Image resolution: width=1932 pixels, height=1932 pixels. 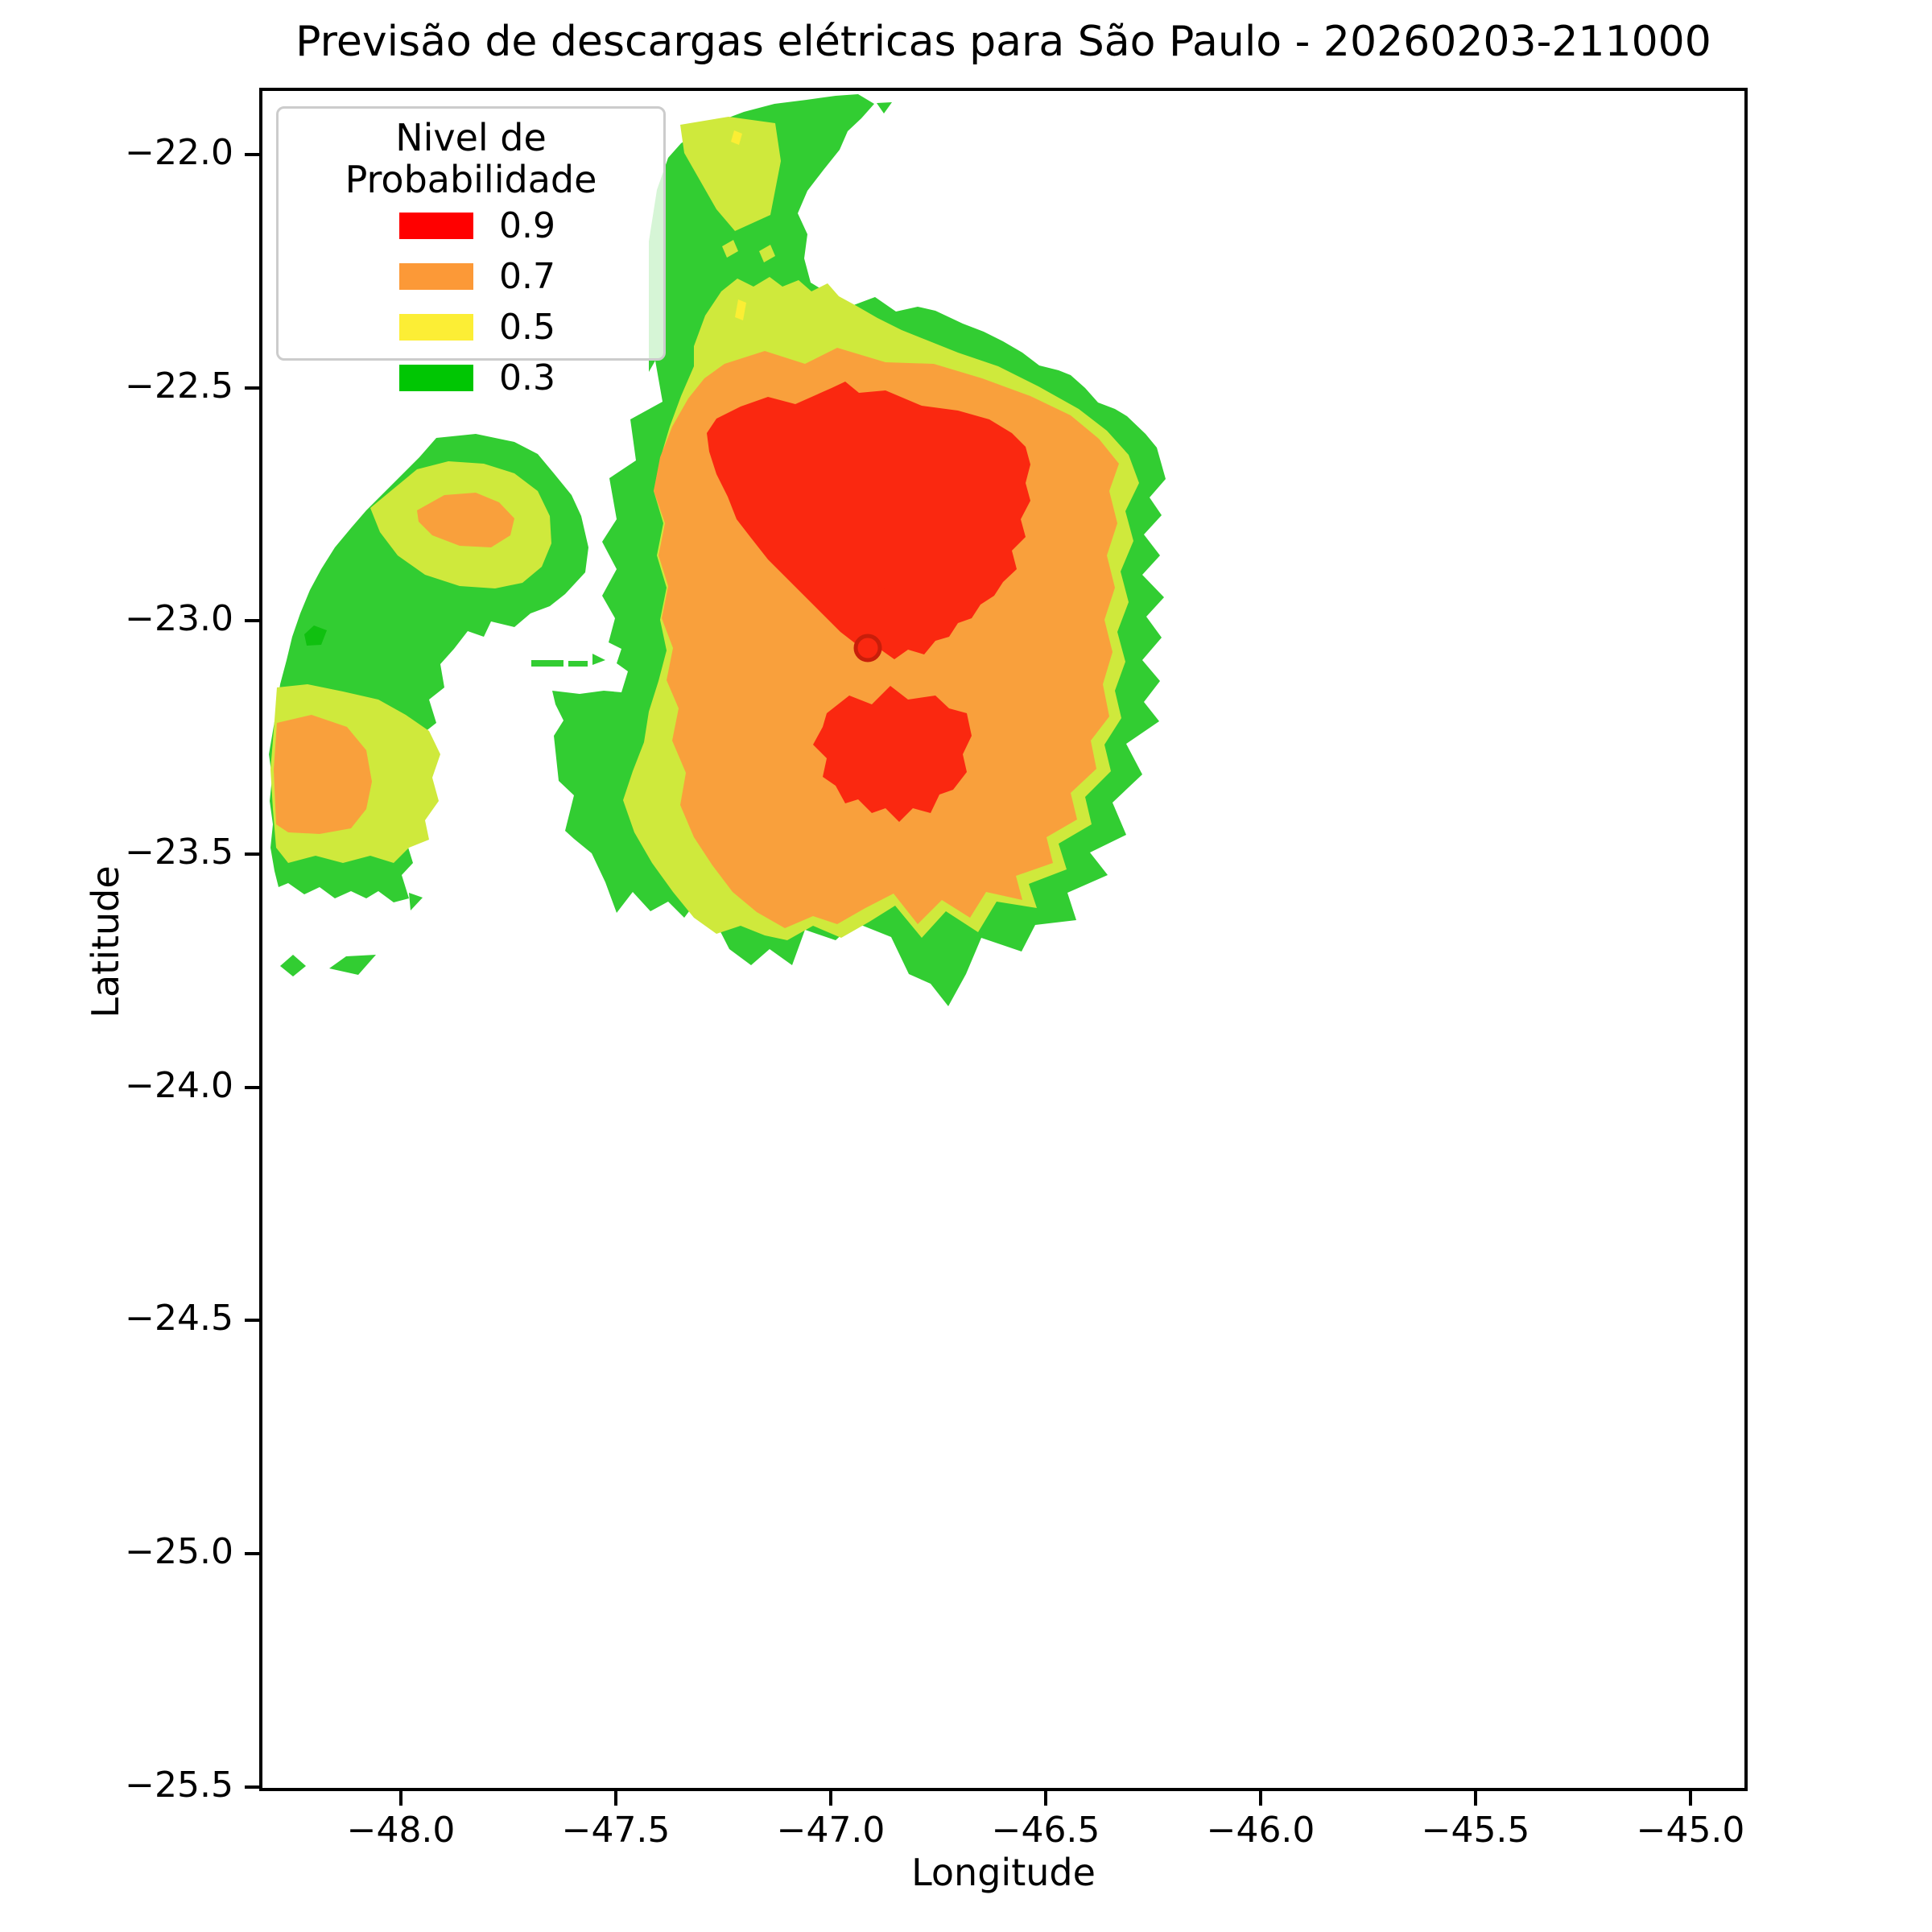 I want to click on x-tick-label: −45.5, so click(x=1475, y=1830).